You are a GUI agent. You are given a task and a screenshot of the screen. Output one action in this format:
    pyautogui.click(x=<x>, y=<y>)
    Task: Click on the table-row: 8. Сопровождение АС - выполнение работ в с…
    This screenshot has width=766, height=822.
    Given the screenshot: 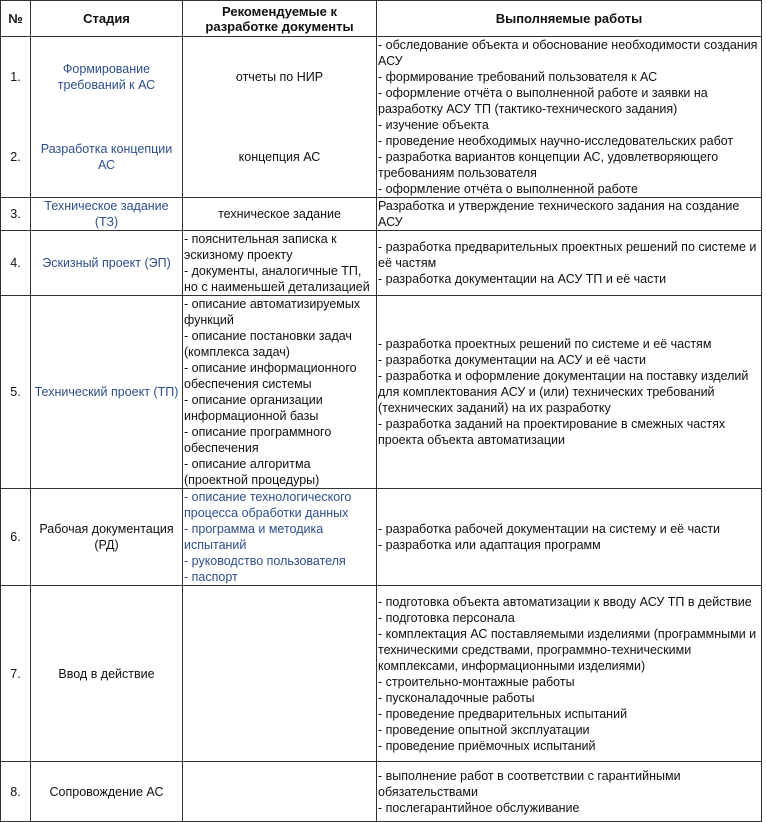 What is the action you would take?
    pyautogui.click(x=381, y=791)
    